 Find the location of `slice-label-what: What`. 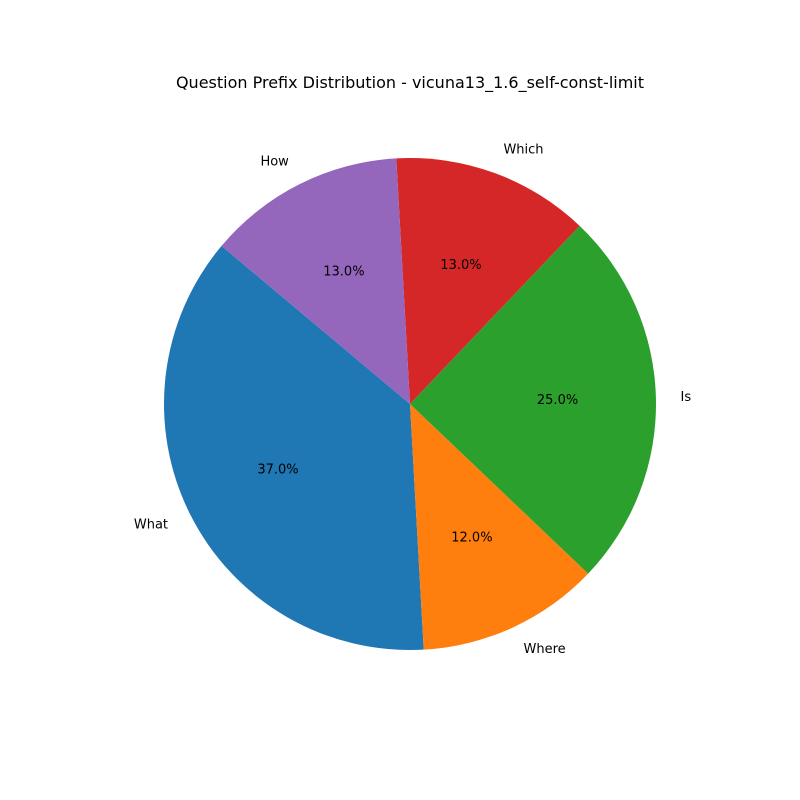

slice-label-what: What is located at coordinates (151, 525).